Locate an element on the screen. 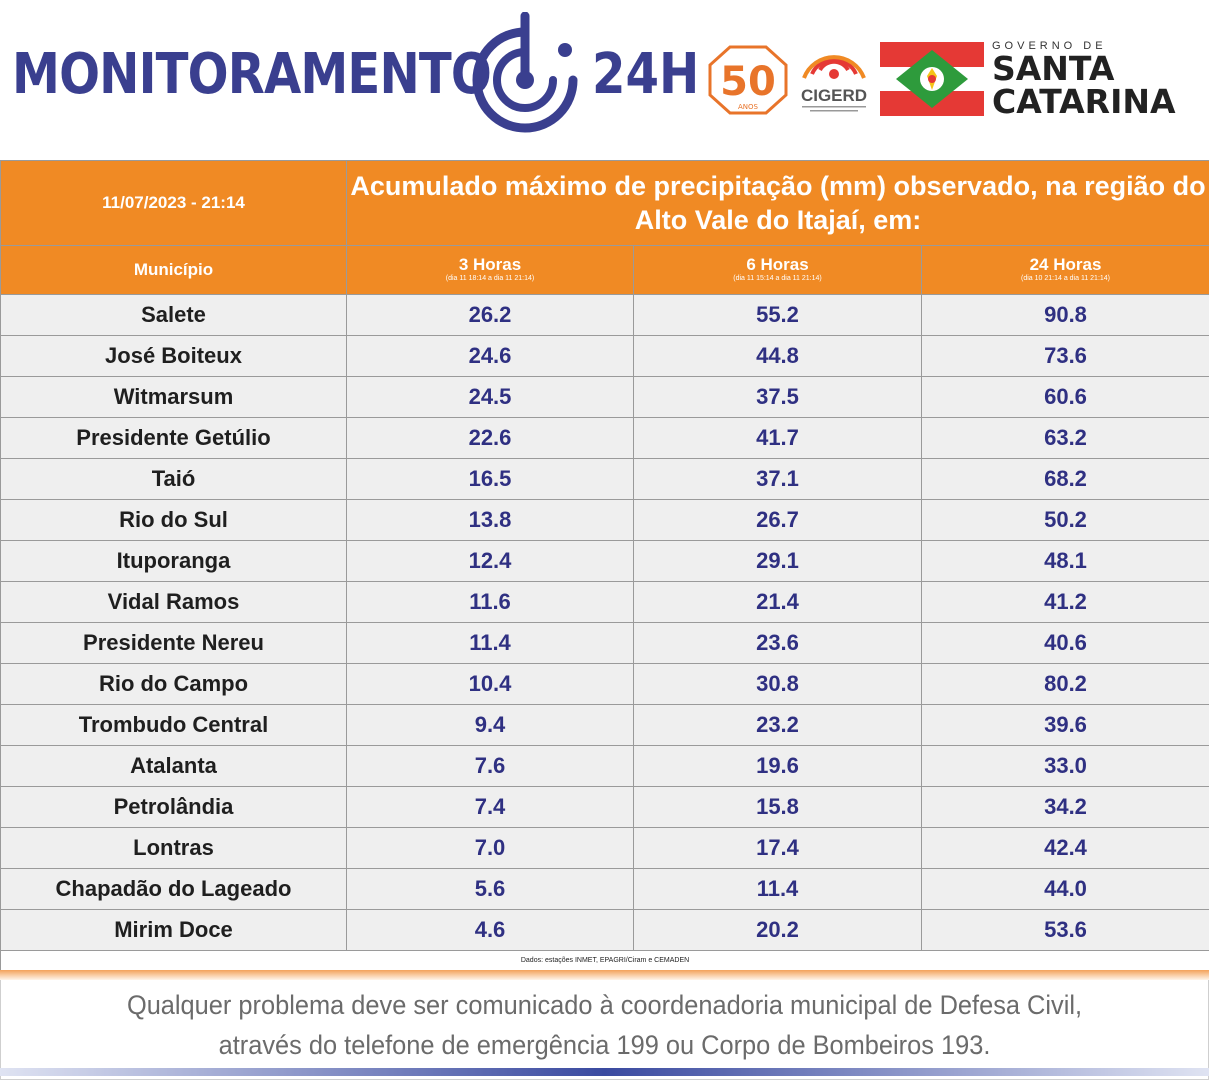 This screenshot has height=1080, width=1209. value-6h: 21.4 is located at coordinates (777, 602).